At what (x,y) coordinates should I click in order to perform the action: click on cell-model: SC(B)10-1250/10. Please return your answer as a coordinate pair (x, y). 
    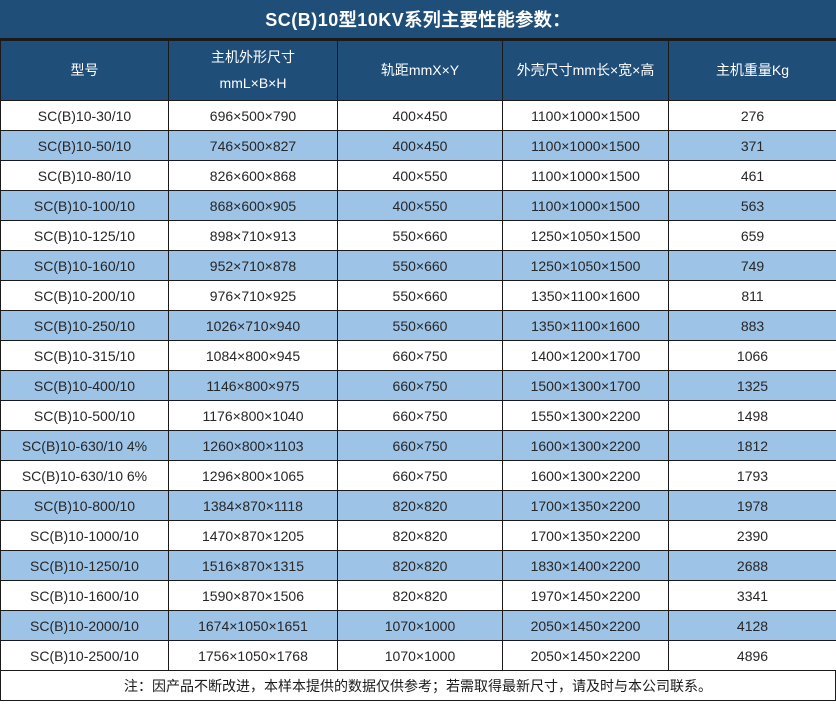
    Looking at the image, I should click on (84, 565).